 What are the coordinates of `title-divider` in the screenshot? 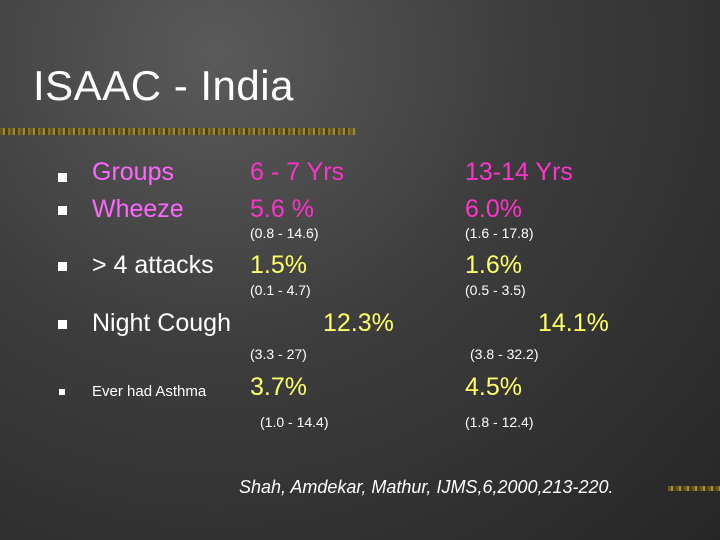 It's located at (177, 131).